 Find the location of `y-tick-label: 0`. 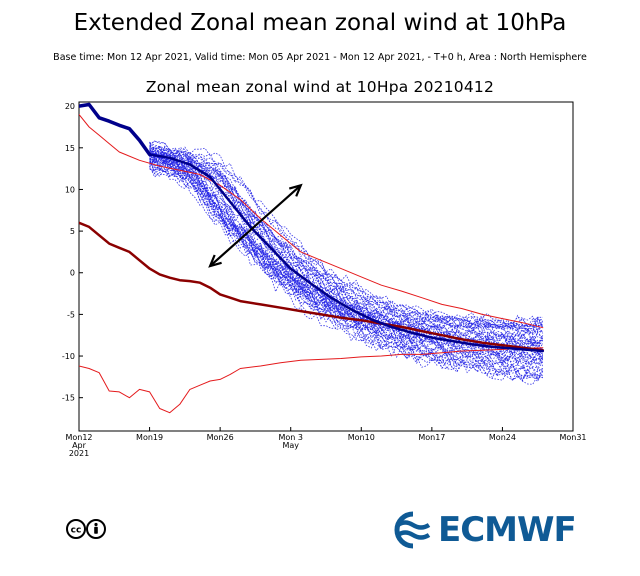

y-tick-label: 0 is located at coordinates (72, 273).